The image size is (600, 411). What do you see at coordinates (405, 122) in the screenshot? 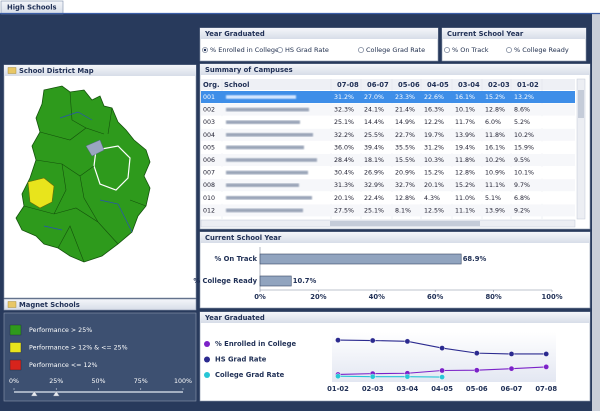
I see `table-cell: 14.9%` at bounding box center [405, 122].